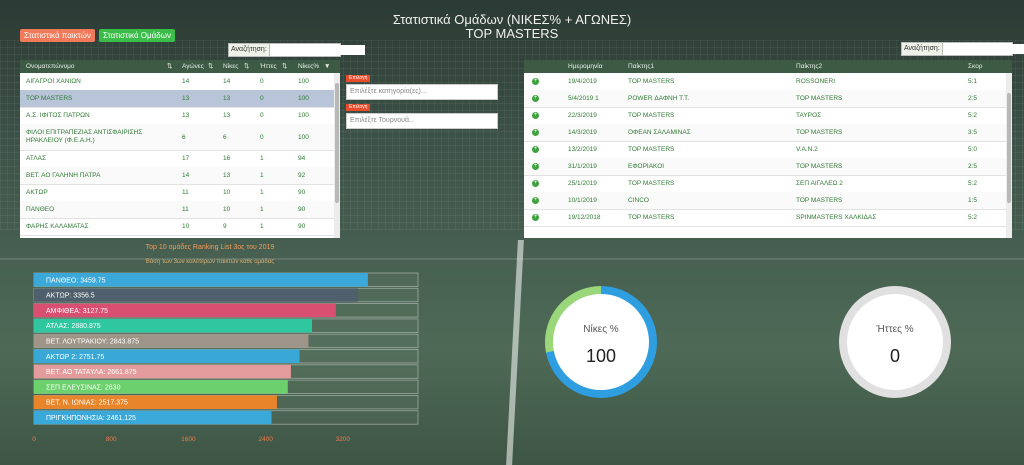 Image resolution: width=1024 pixels, height=465 pixels. Describe the element at coordinates (583, 98) in the screenshot. I see `match-date-cell: 5/4/2019 1` at that location.